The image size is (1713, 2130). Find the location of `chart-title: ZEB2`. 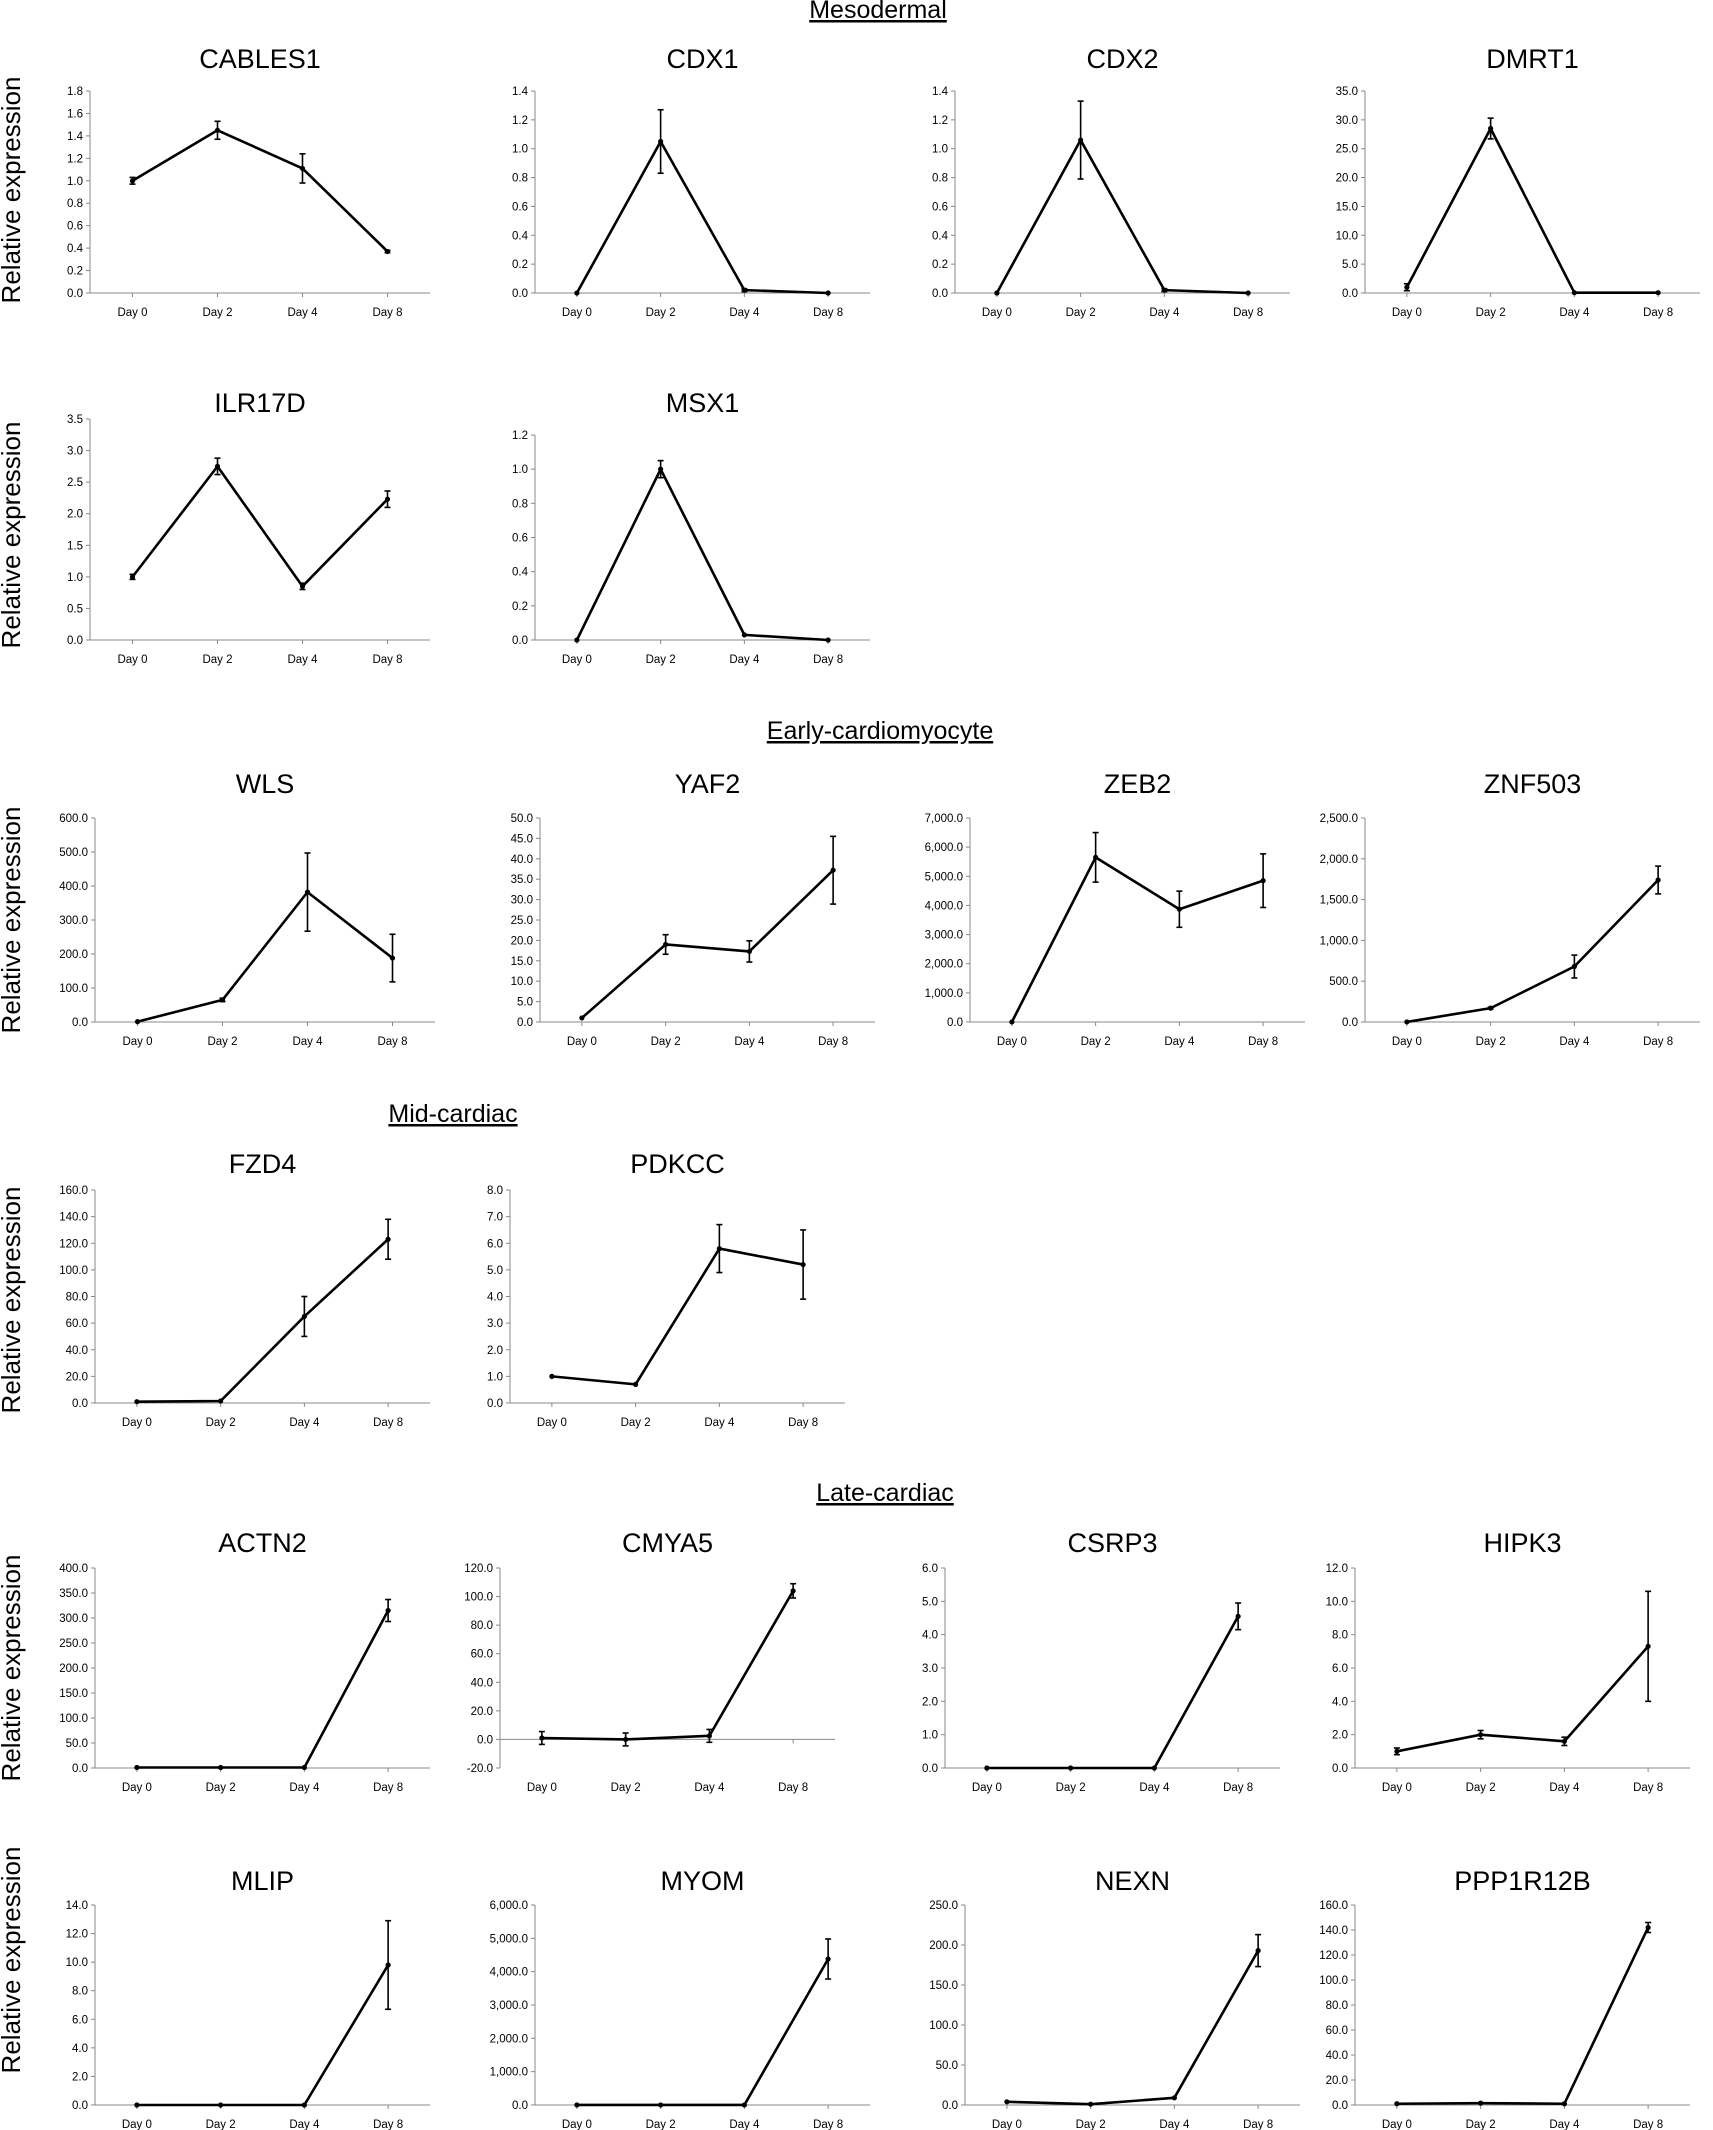

chart-title: ZEB2 is located at coordinates (1138, 784).